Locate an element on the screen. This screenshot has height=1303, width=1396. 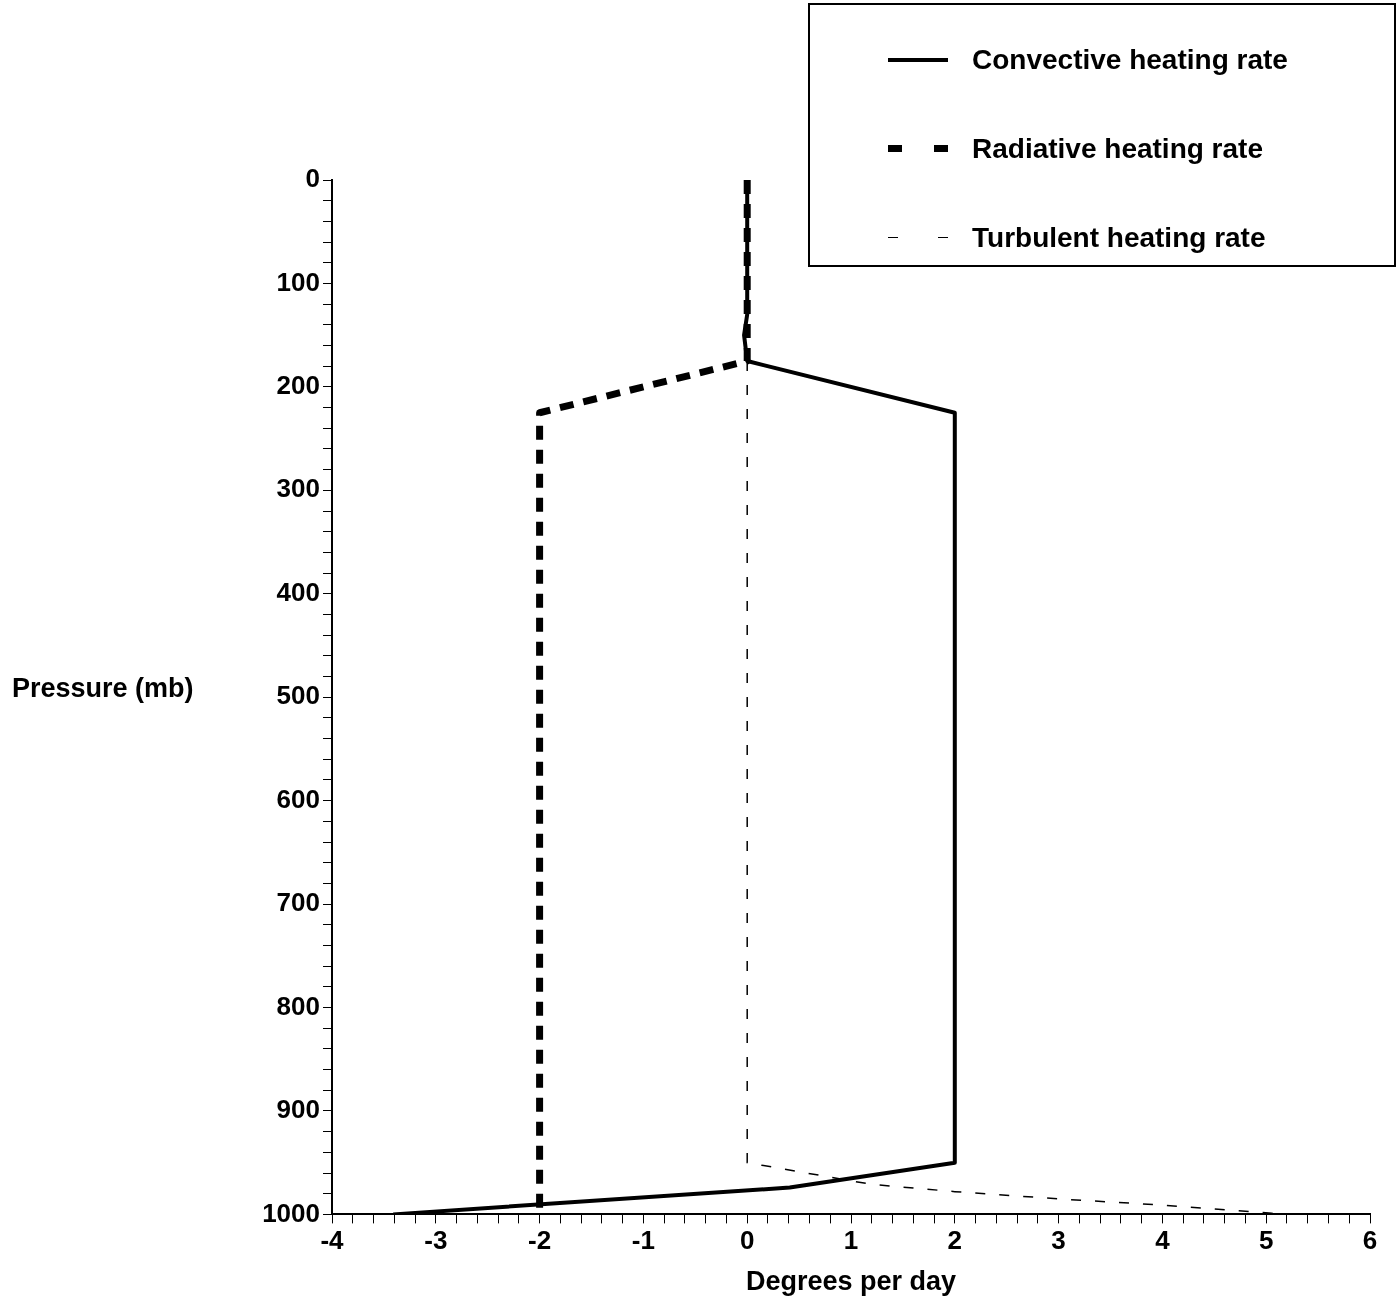
y-tick-label: 300 is located at coordinates (298, 488).